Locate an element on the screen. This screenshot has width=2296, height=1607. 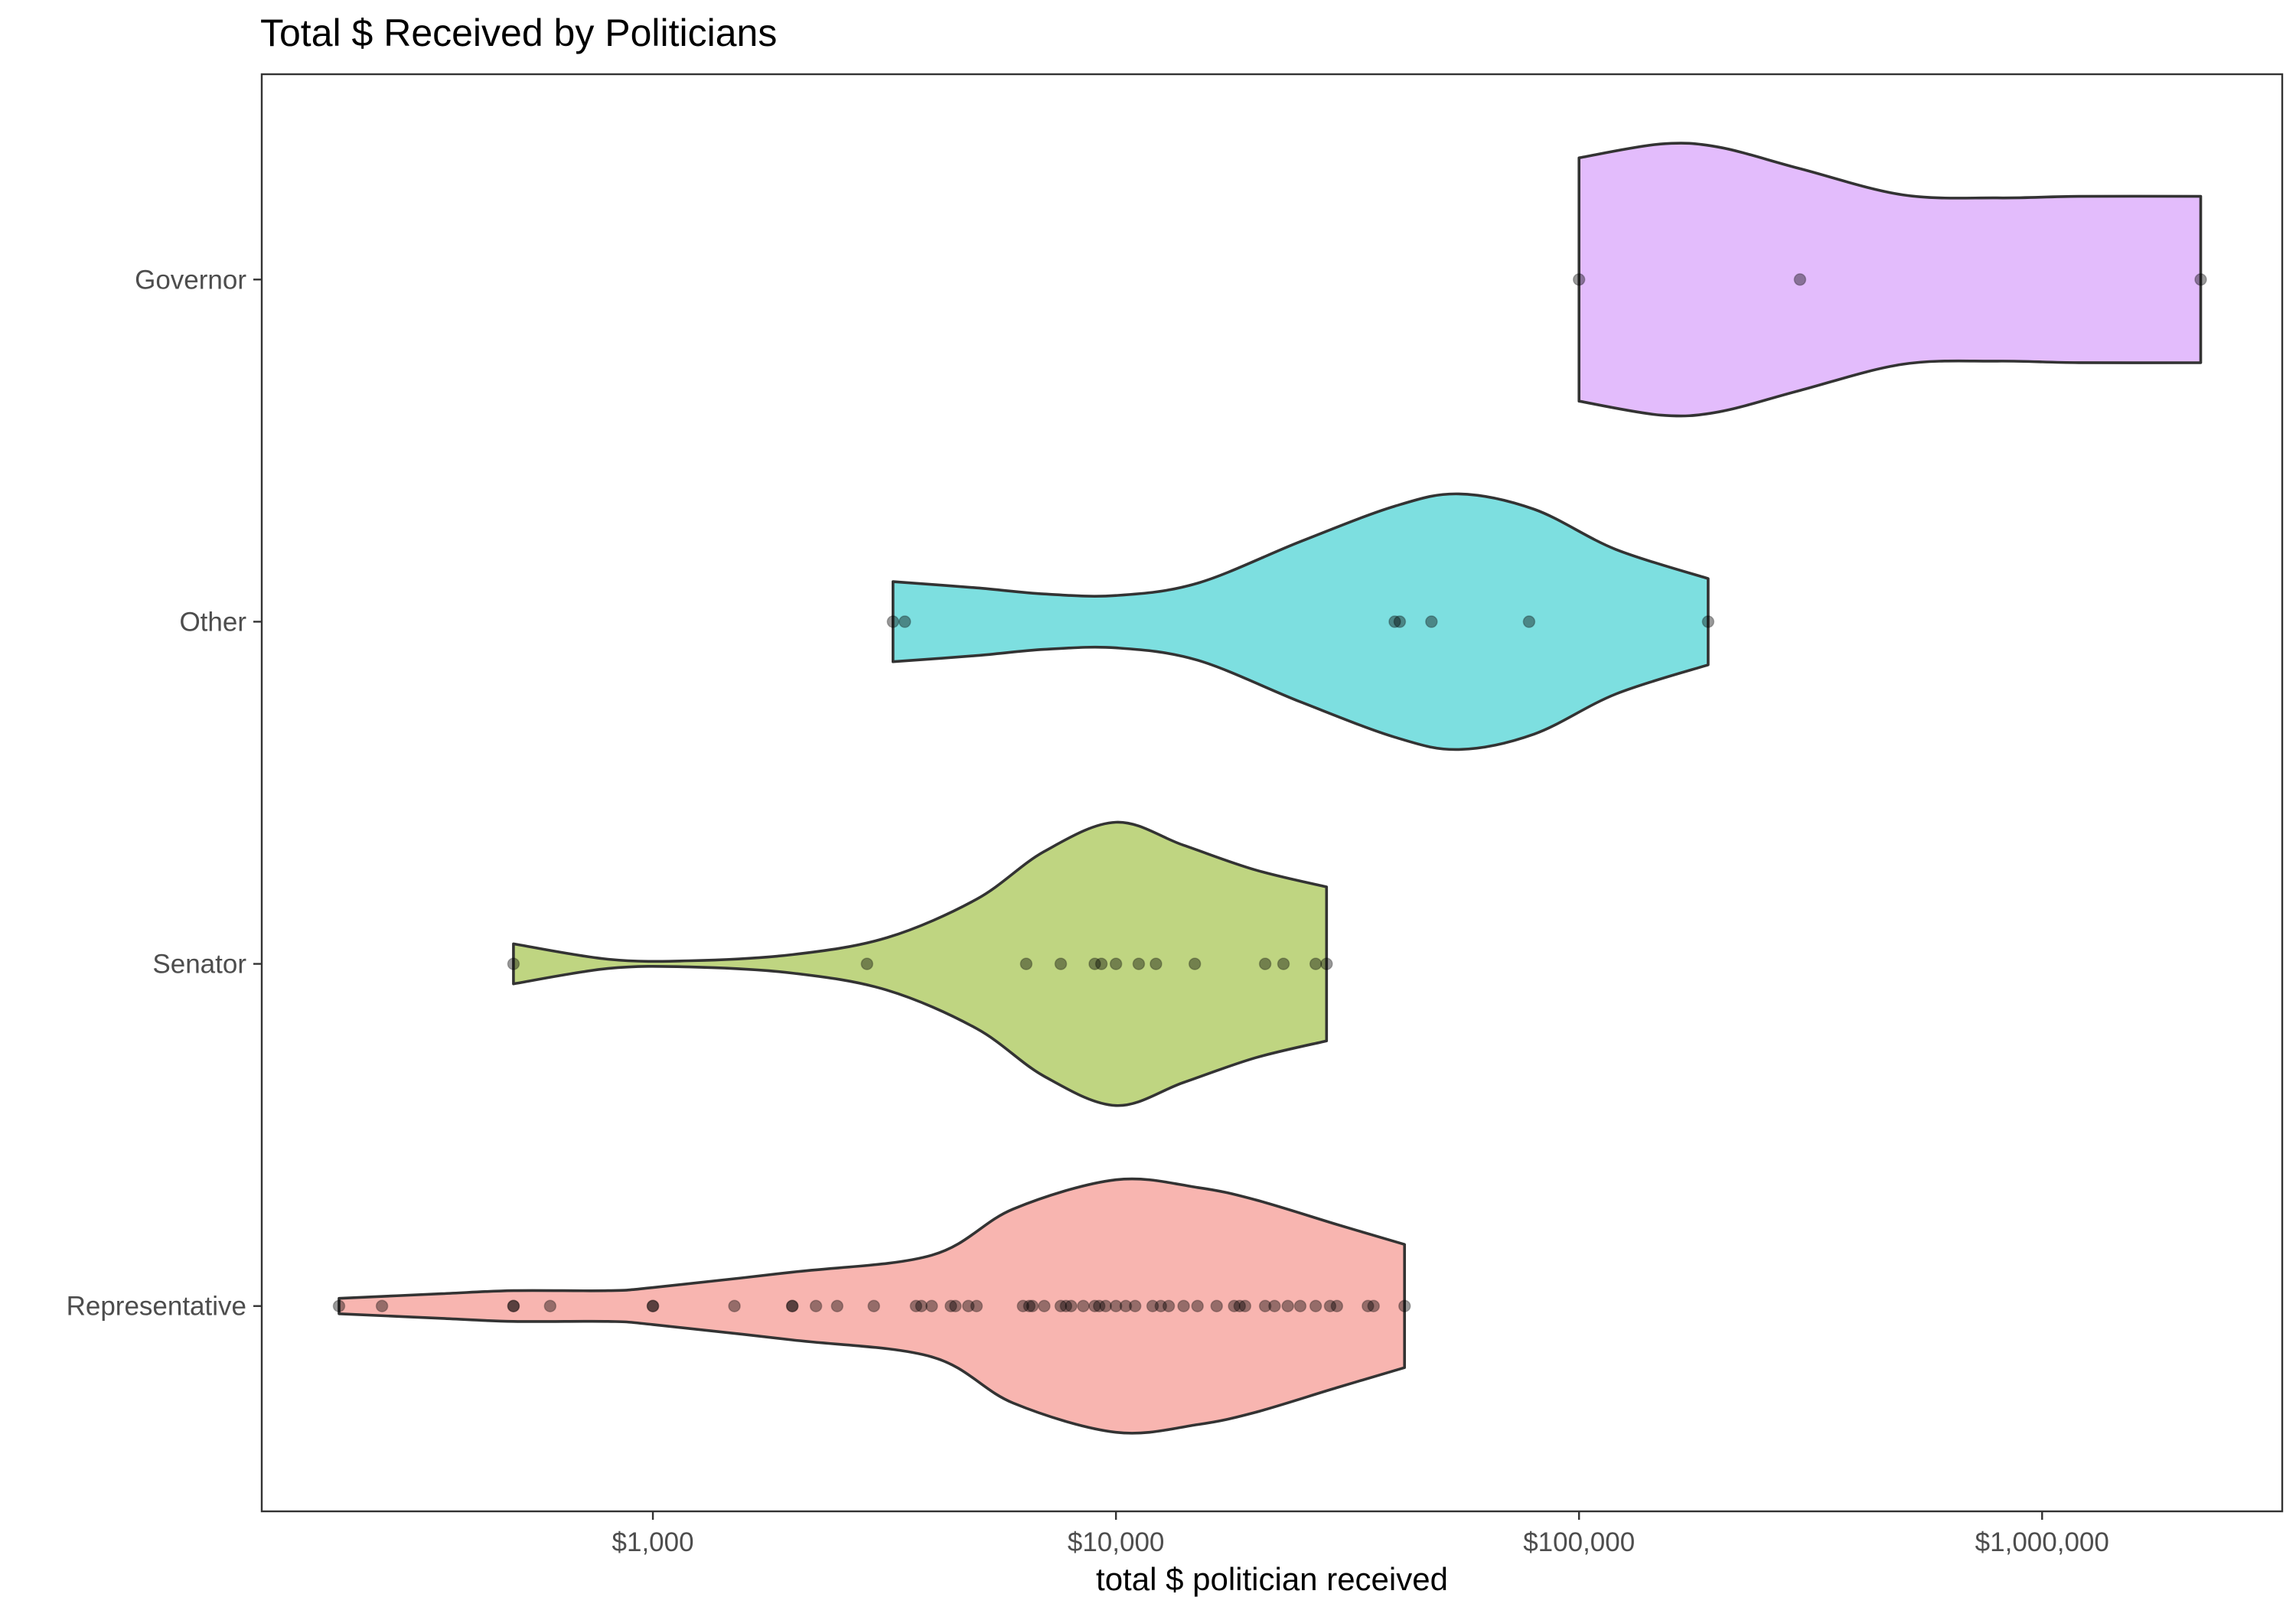
x-axis: $1,000 $10,000 $100,000 $1,000,000 is located at coordinates (1360, 1534).